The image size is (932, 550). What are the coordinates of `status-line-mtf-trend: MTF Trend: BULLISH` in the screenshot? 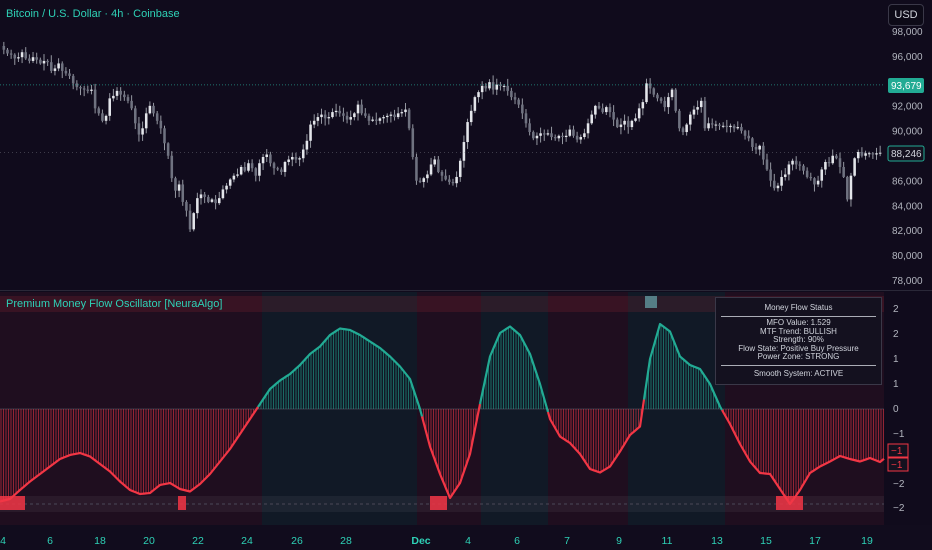 It's located at (798, 331).